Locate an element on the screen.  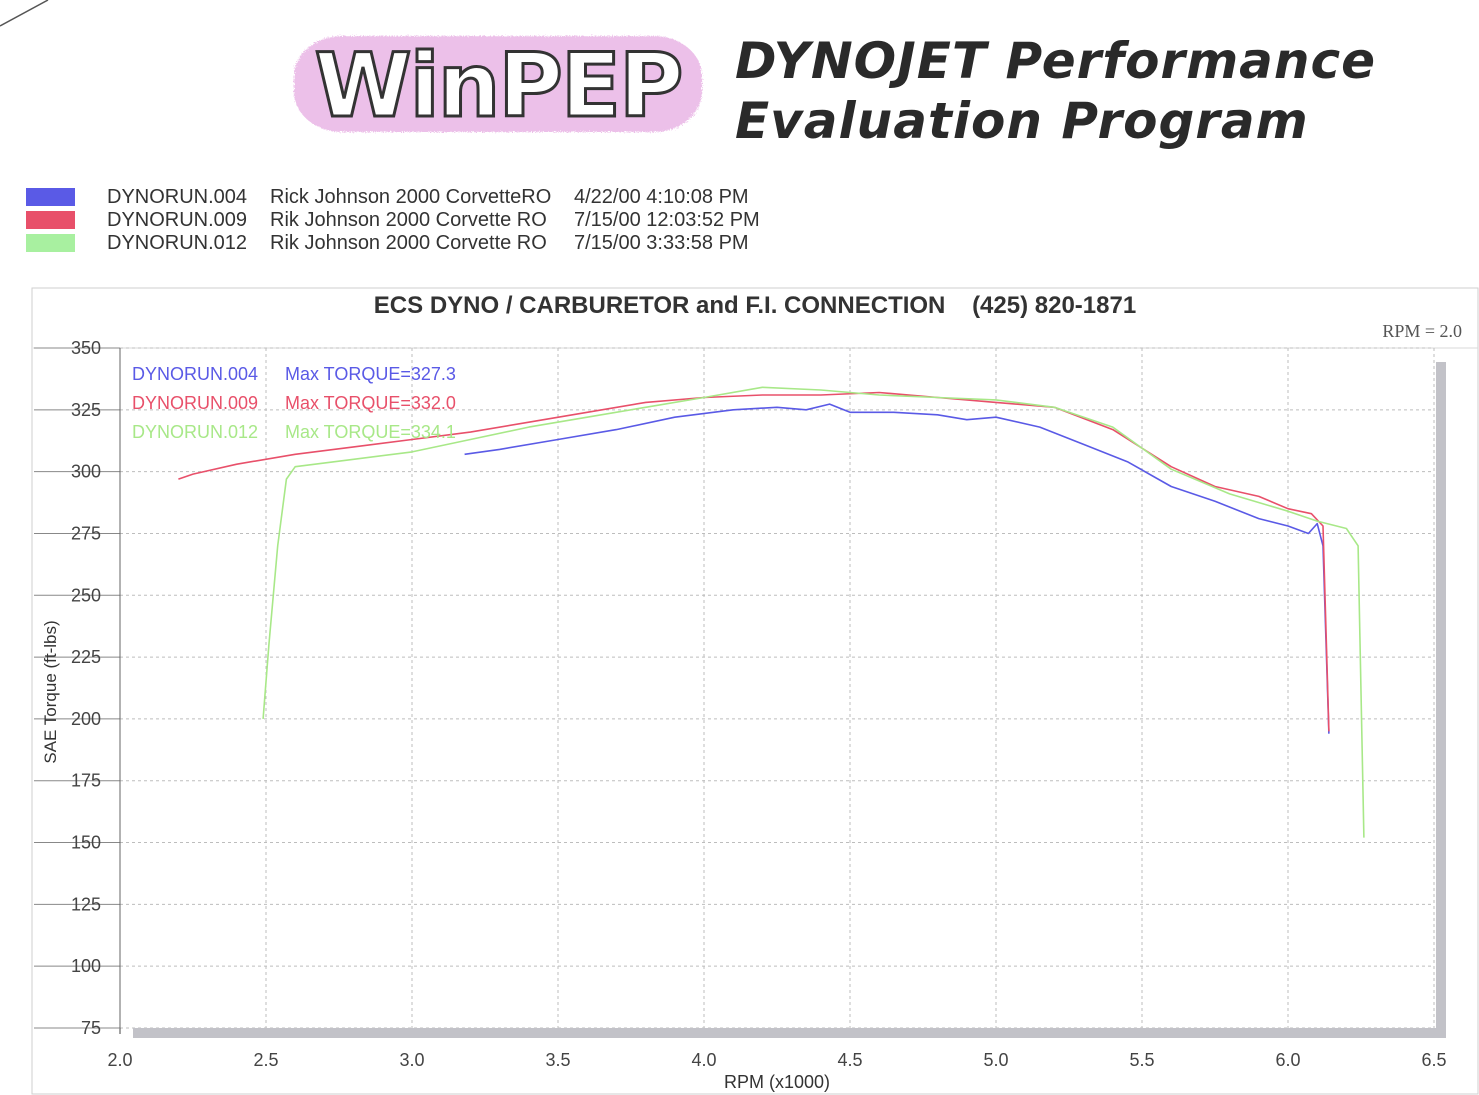
winpep-logo: WinPEP is located at coordinates (498, 84).